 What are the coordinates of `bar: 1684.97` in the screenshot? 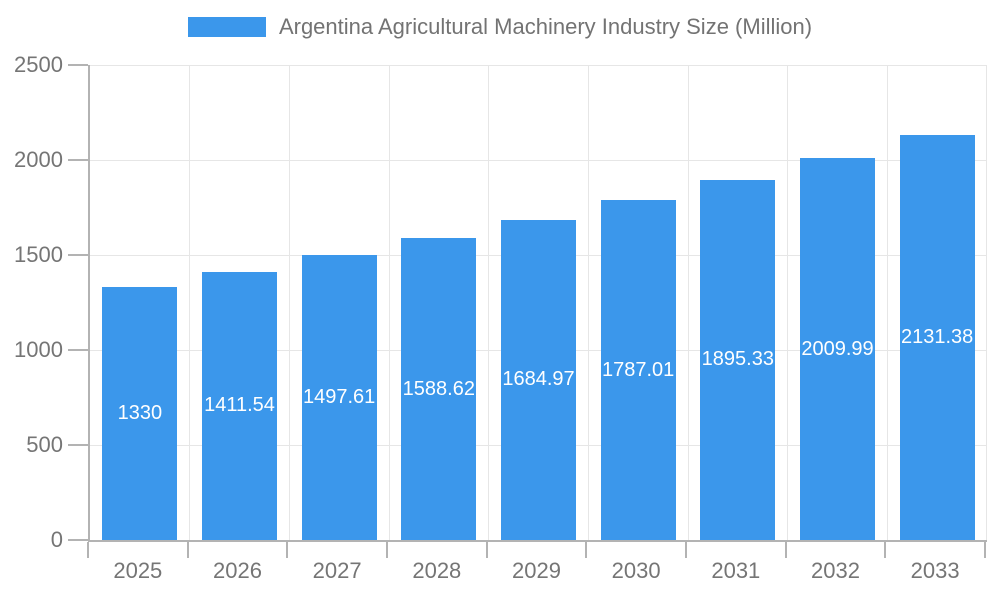 It's located at (538, 379).